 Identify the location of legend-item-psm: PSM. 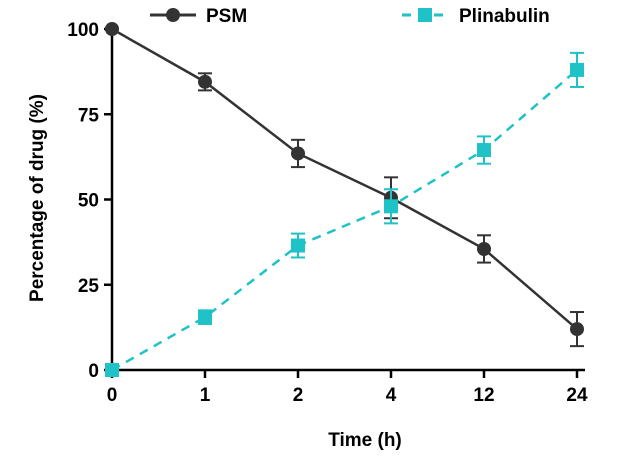
(198, 16).